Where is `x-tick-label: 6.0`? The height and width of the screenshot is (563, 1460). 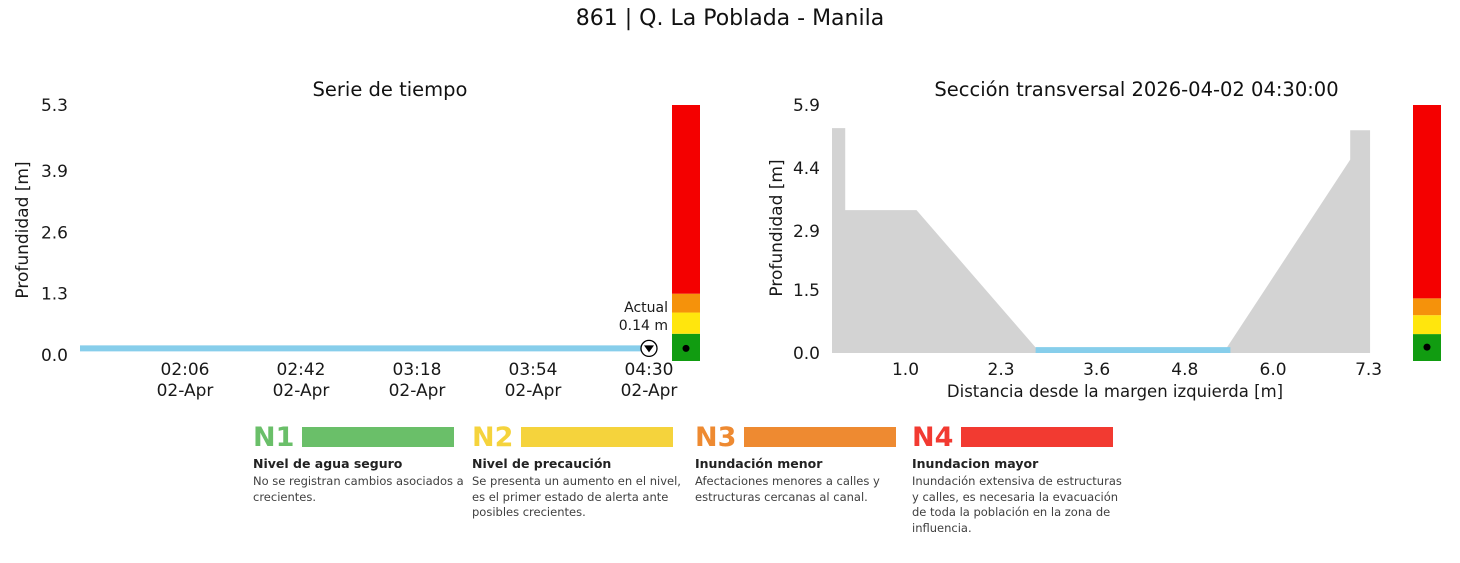 x-tick-label: 6.0 is located at coordinates (1273, 370).